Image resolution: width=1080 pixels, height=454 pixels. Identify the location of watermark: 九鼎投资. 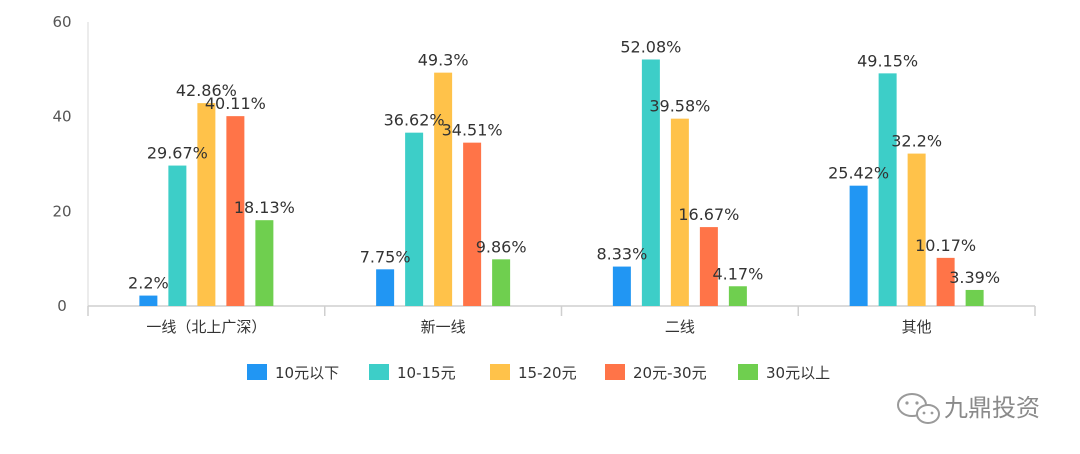
(968, 408).